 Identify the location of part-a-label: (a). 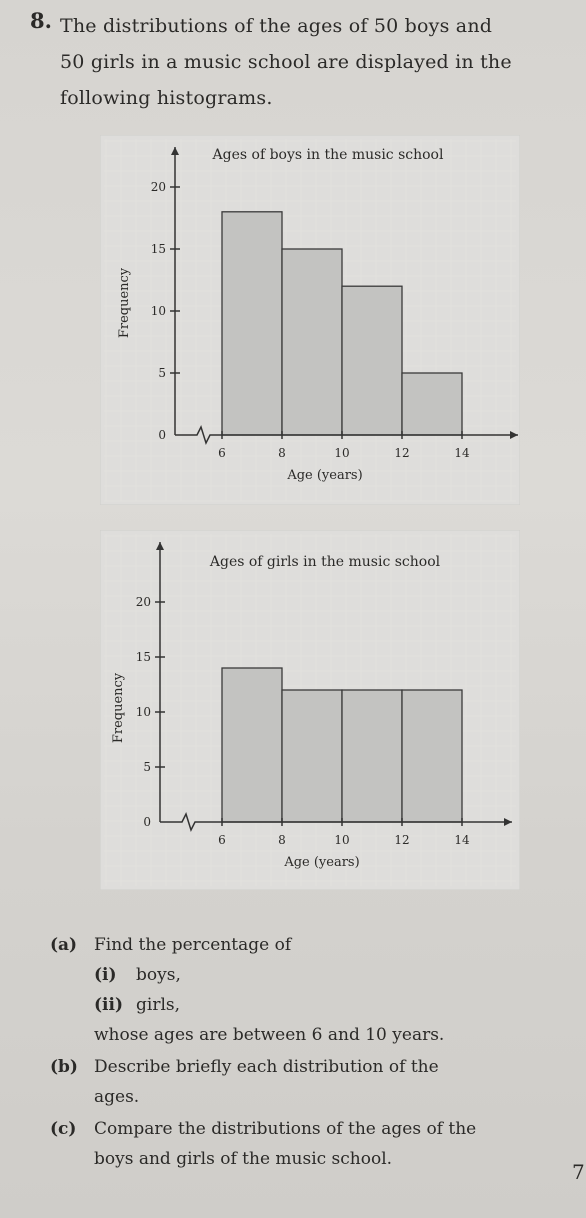
(64, 945).